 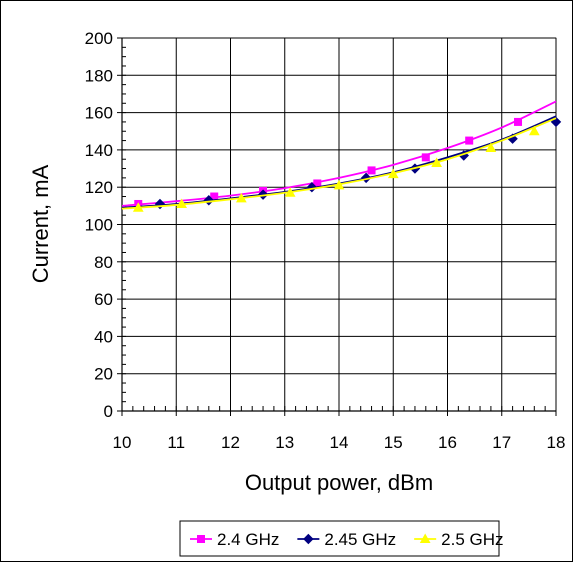 I want to click on legend-entry: 2.5 GHz, so click(x=459, y=539).